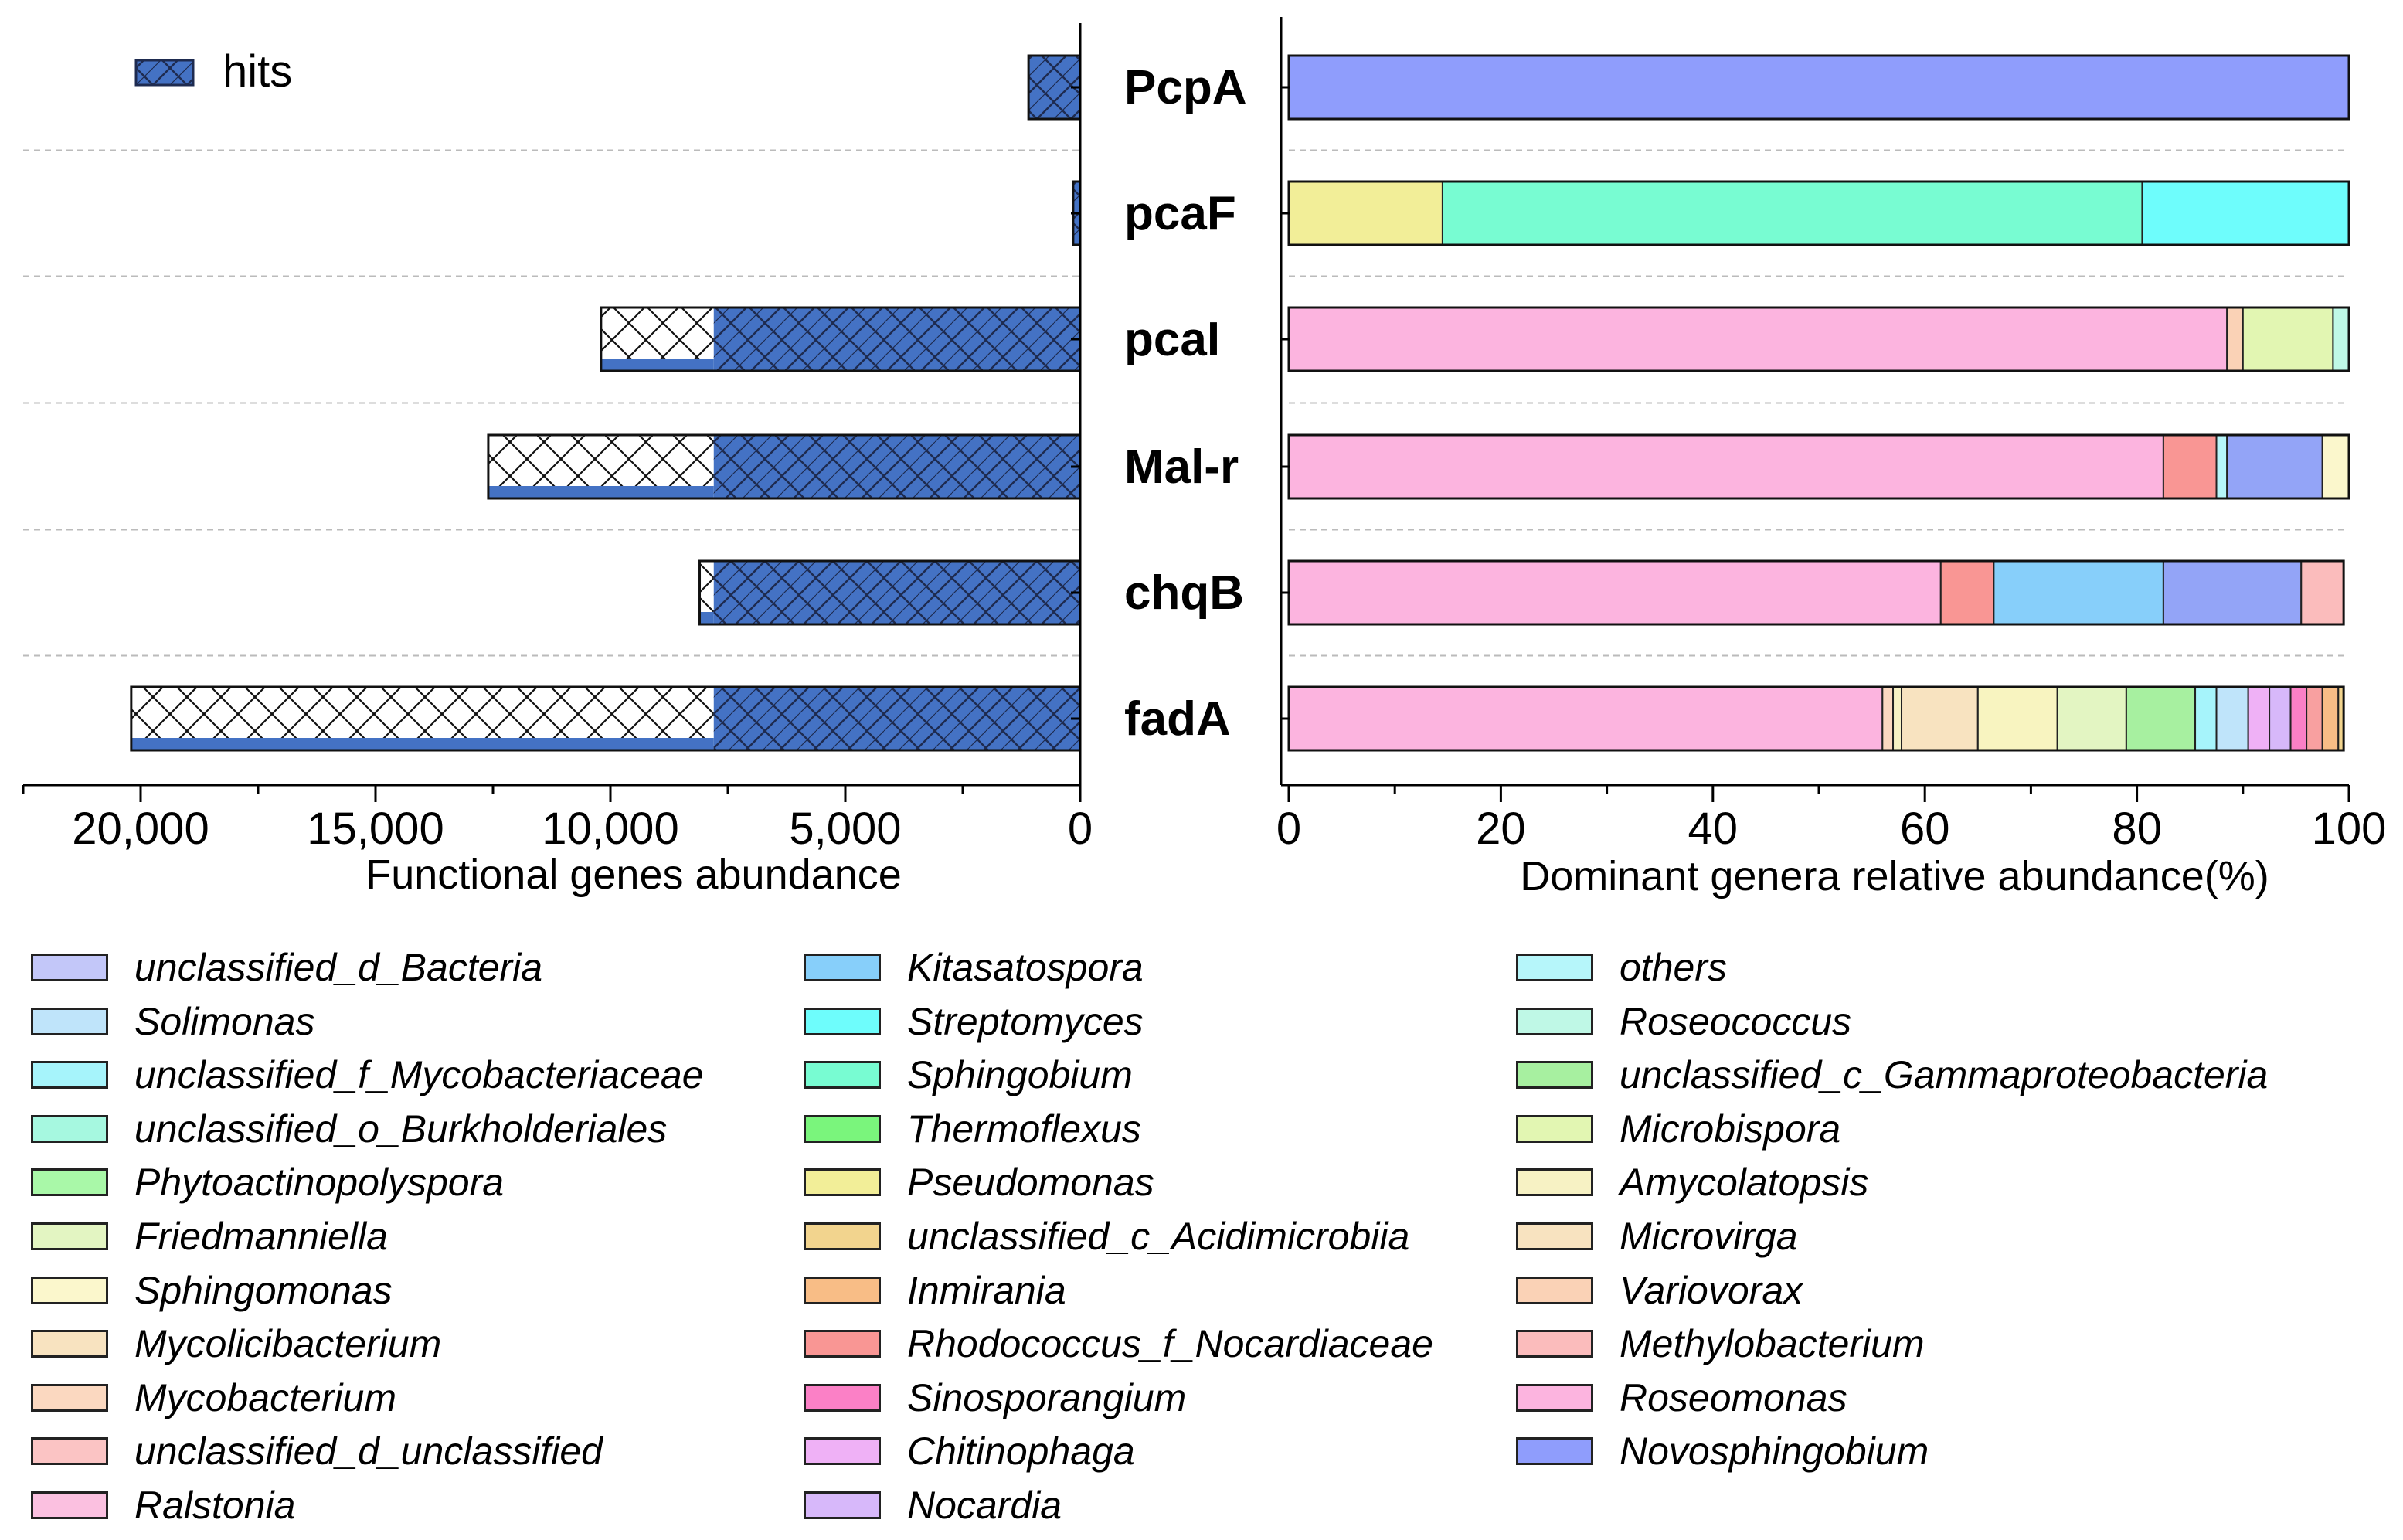  Describe the element at coordinates (2322, 592) in the screenshot. I see `segment-methylobacterium` at that location.